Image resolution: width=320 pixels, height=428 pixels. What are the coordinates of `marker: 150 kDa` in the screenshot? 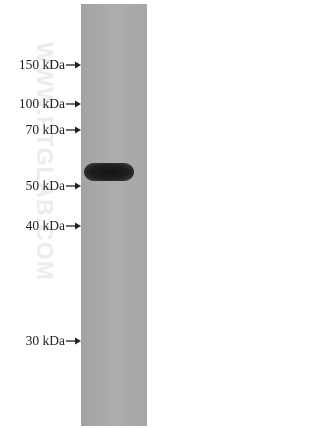 It's located at (40, 65).